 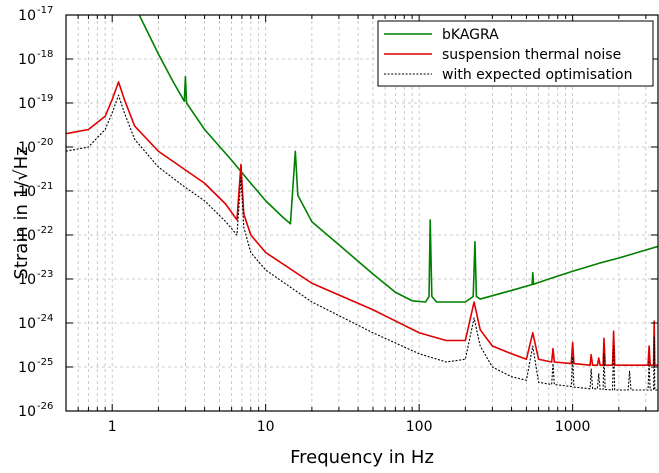 What do you see at coordinates (45, 186) in the screenshot?
I see `y-tick-exponent: -21` at bounding box center [45, 186].